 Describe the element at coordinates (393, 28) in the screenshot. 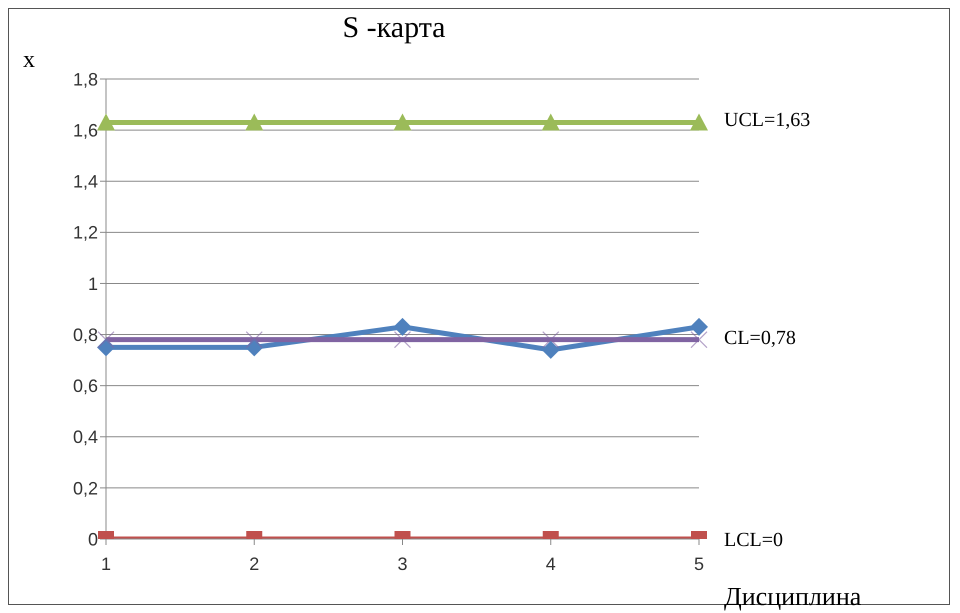

I see `chart-title: S -карта` at that location.